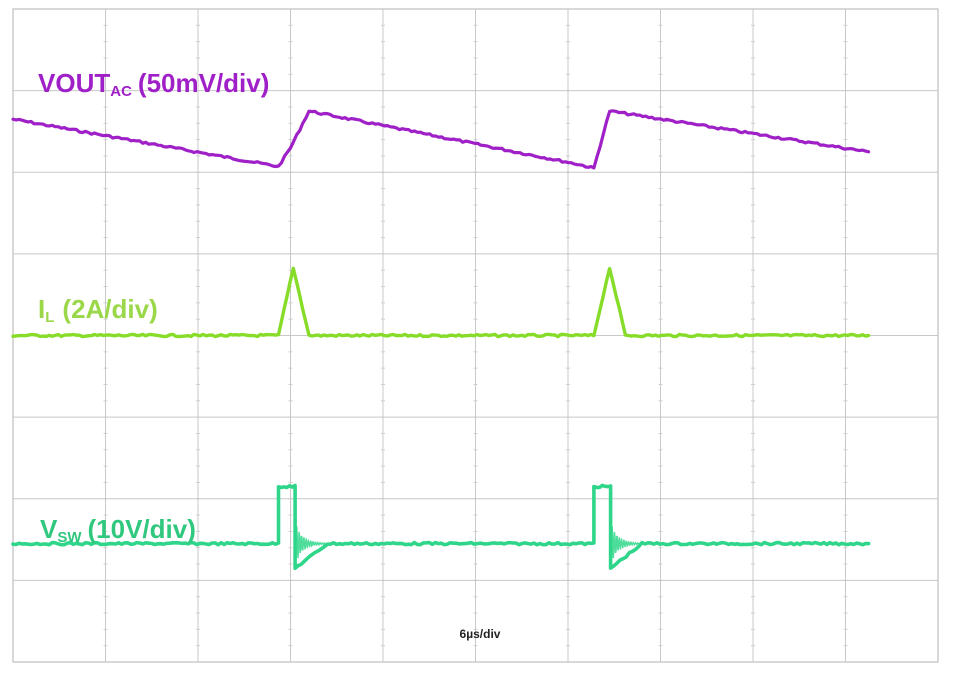 This screenshot has height=674, width=961. What do you see at coordinates (98, 310) in the screenshot?
I see `il-label: IL (2A/div)` at bounding box center [98, 310].